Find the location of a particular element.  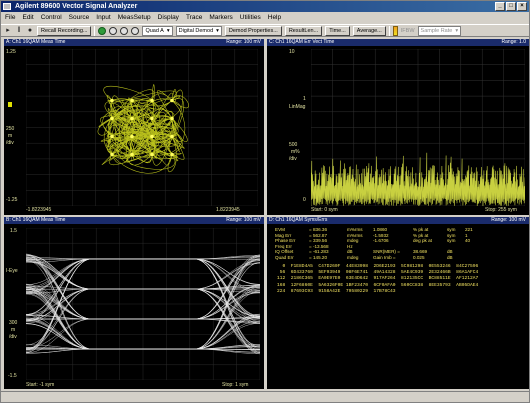

toolbar-separator is located at coordinates (389, 30).